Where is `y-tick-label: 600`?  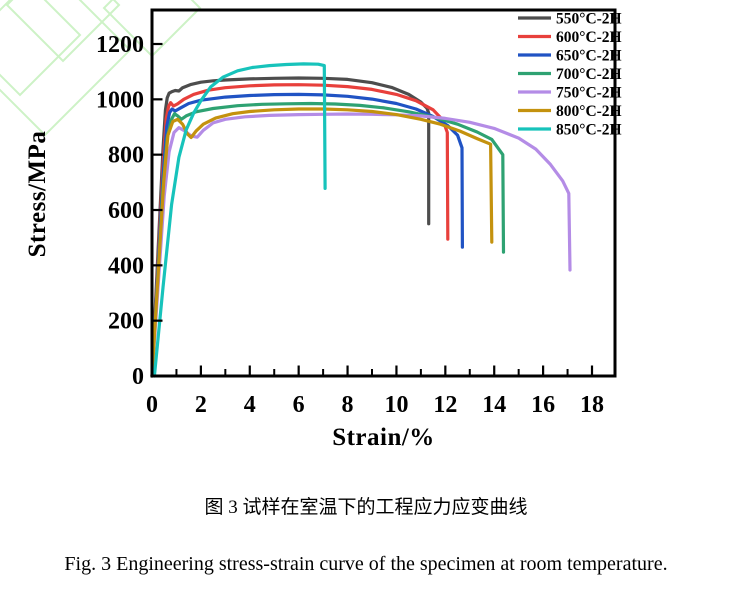 y-tick-label: 600 is located at coordinates (126, 211).